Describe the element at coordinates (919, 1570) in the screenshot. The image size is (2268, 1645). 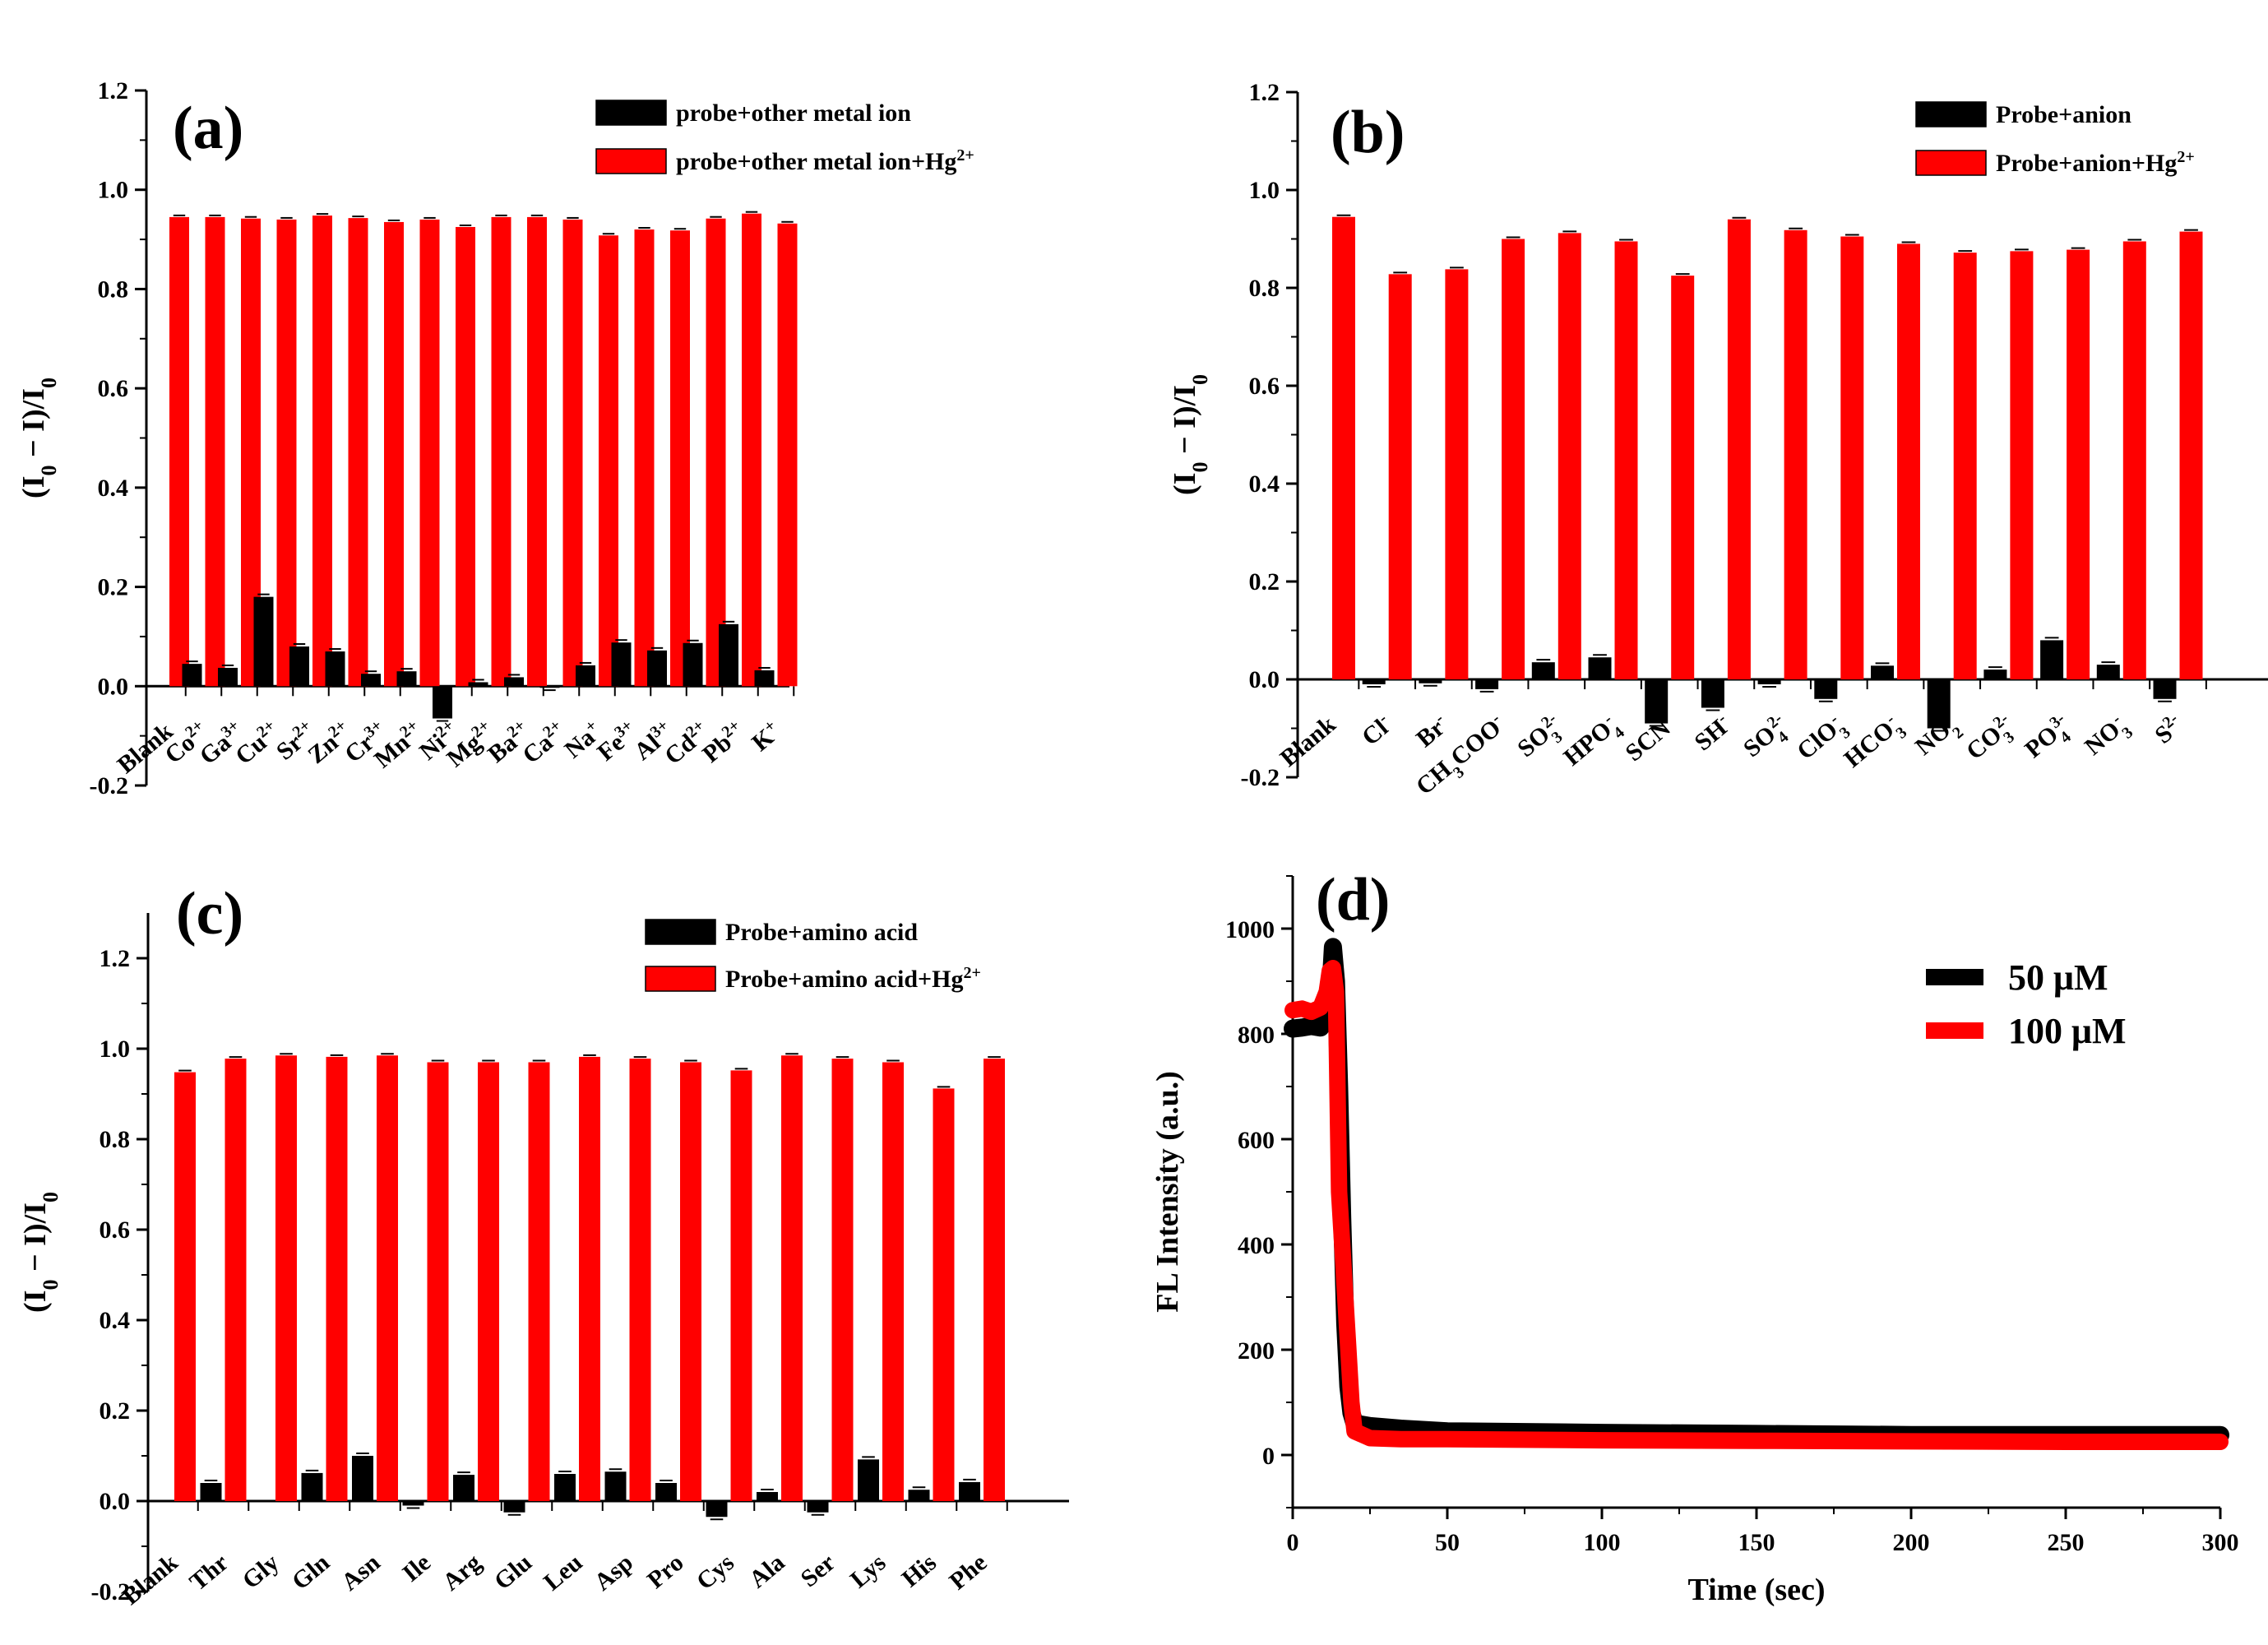
I see `x-tick-label: His` at that location.